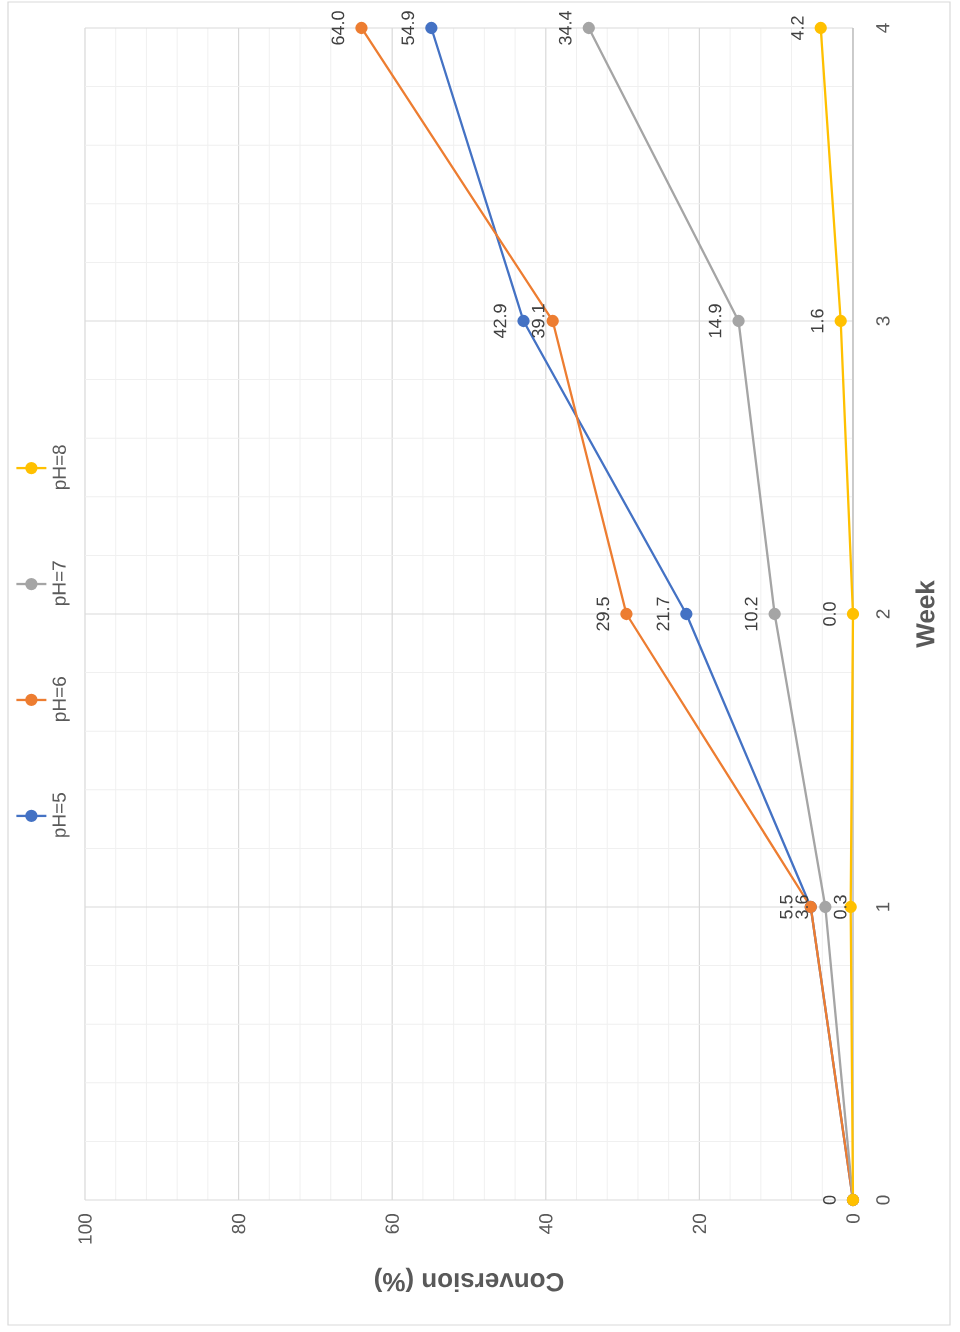  What do you see at coordinates (392, 1223) in the screenshot?
I see `x-tick-label: 60` at bounding box center [392, 1223].